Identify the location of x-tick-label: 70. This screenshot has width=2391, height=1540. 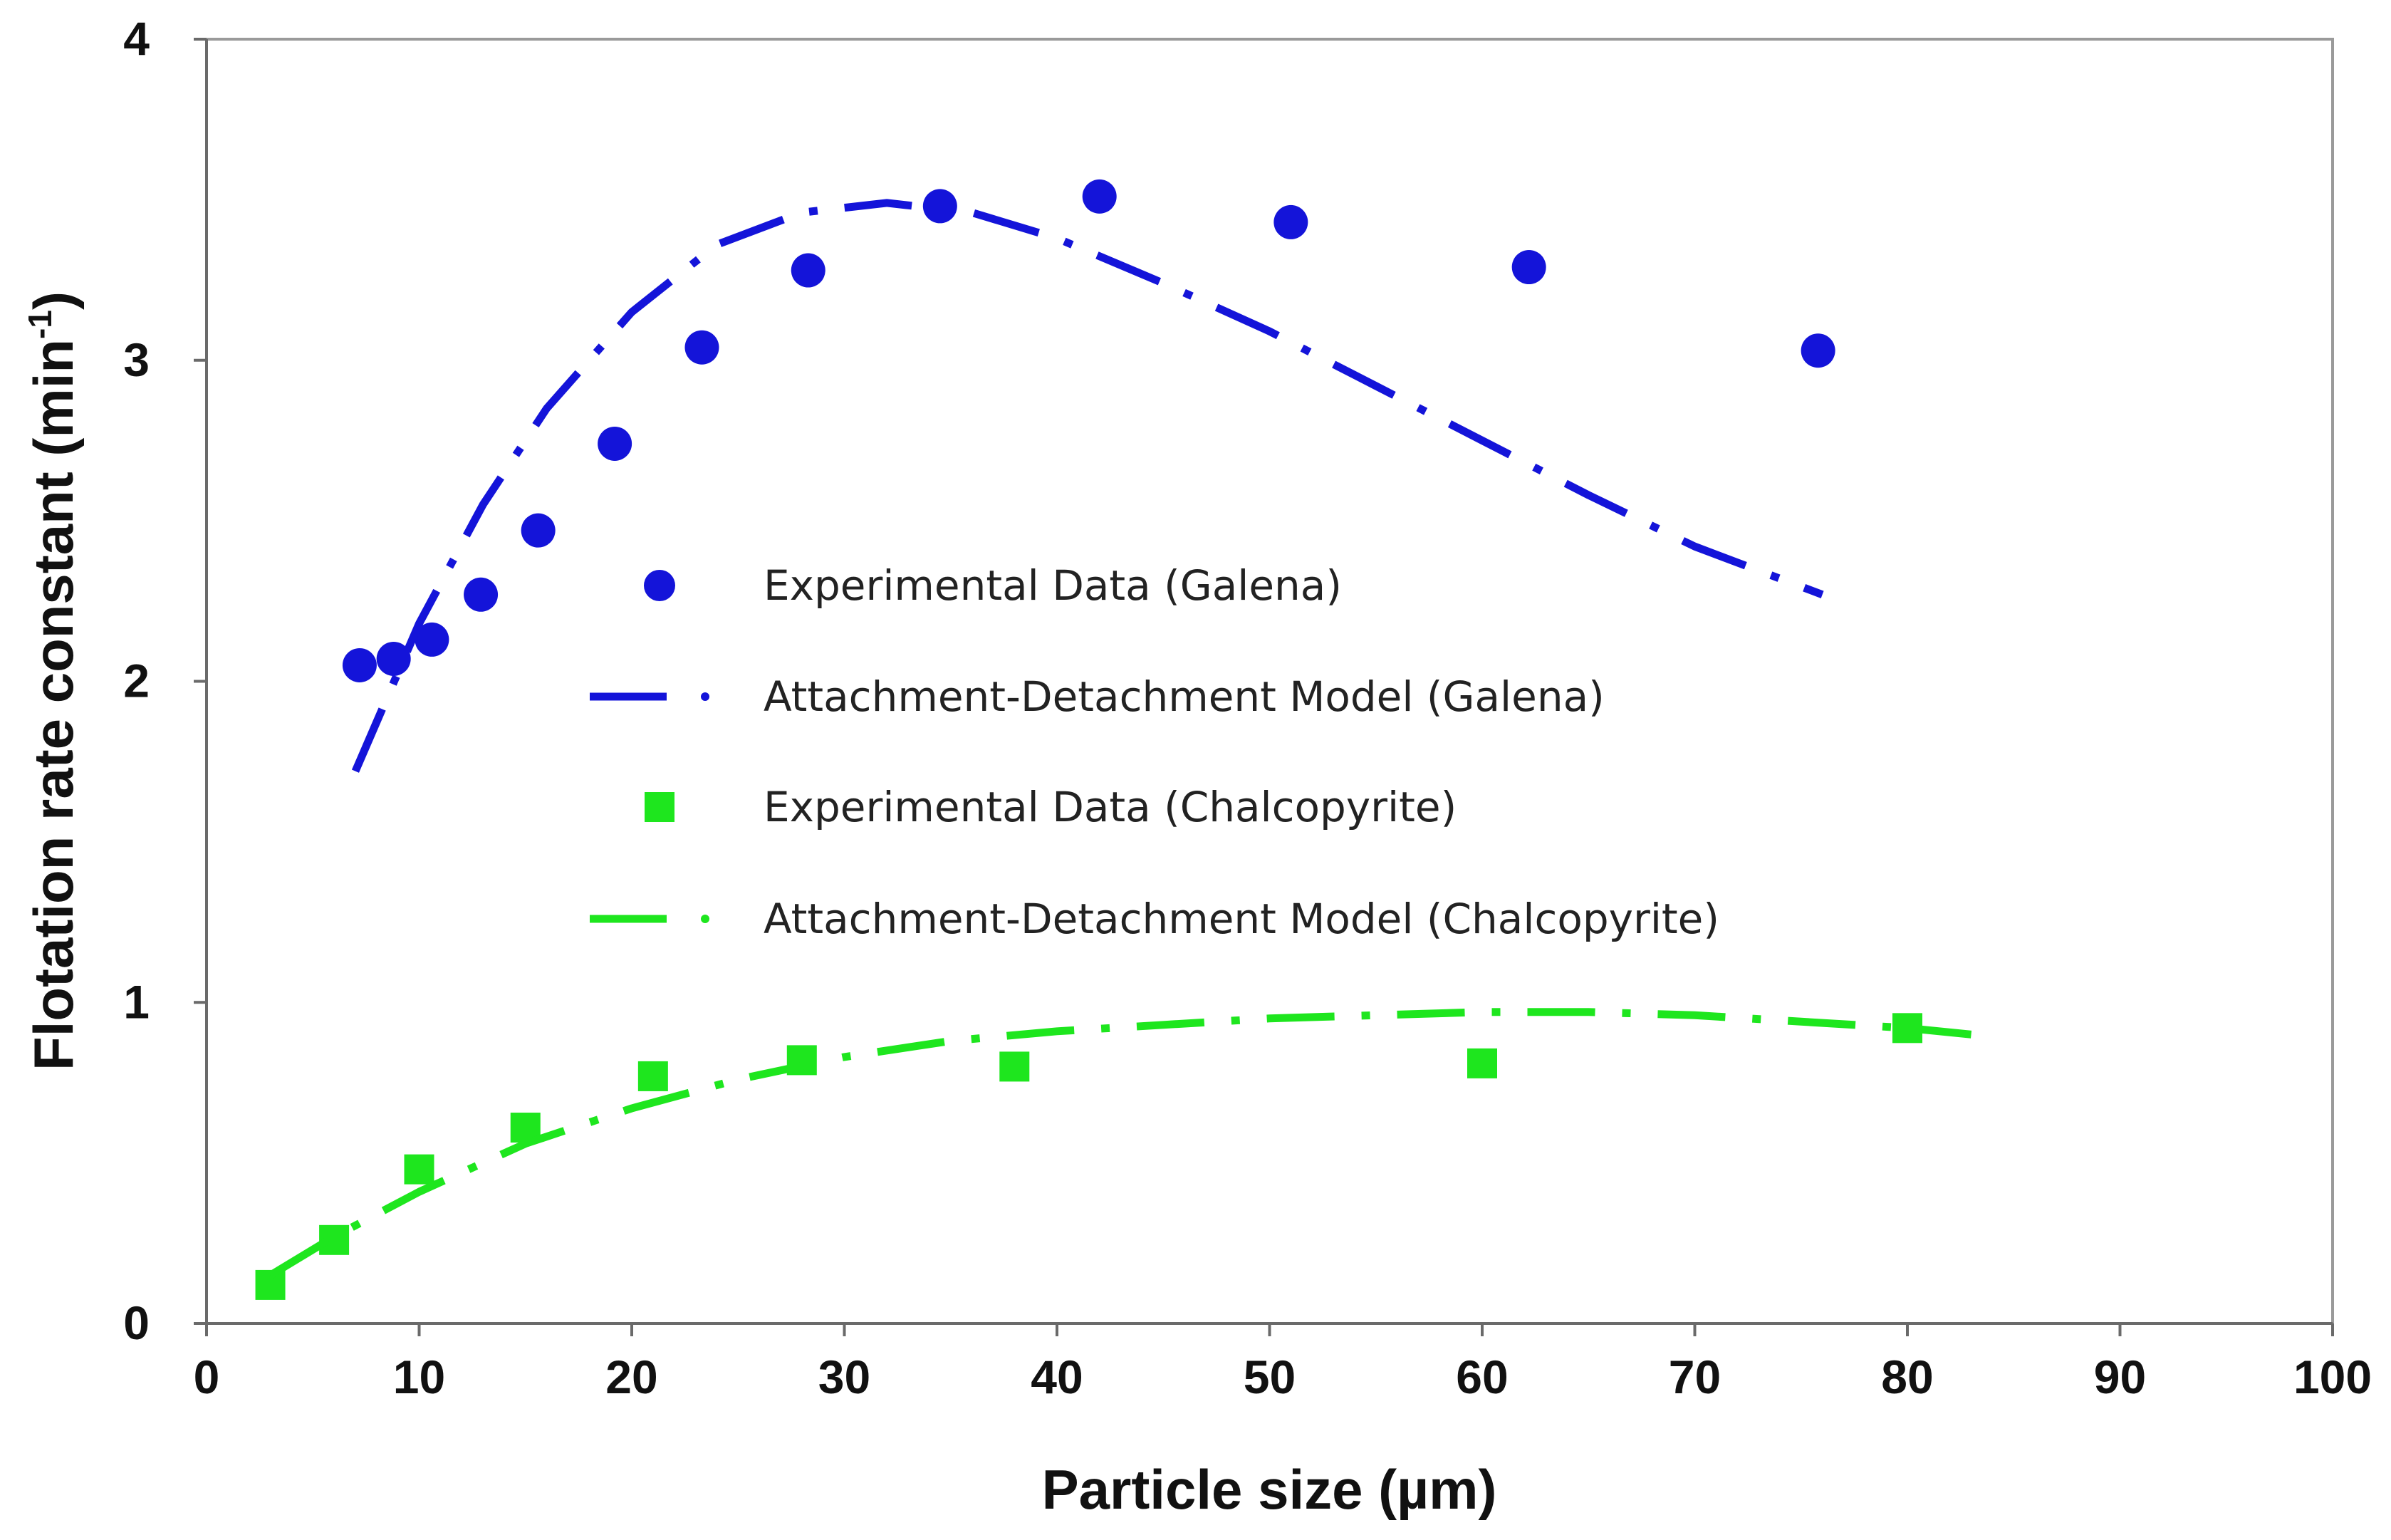
(1695, 1377).